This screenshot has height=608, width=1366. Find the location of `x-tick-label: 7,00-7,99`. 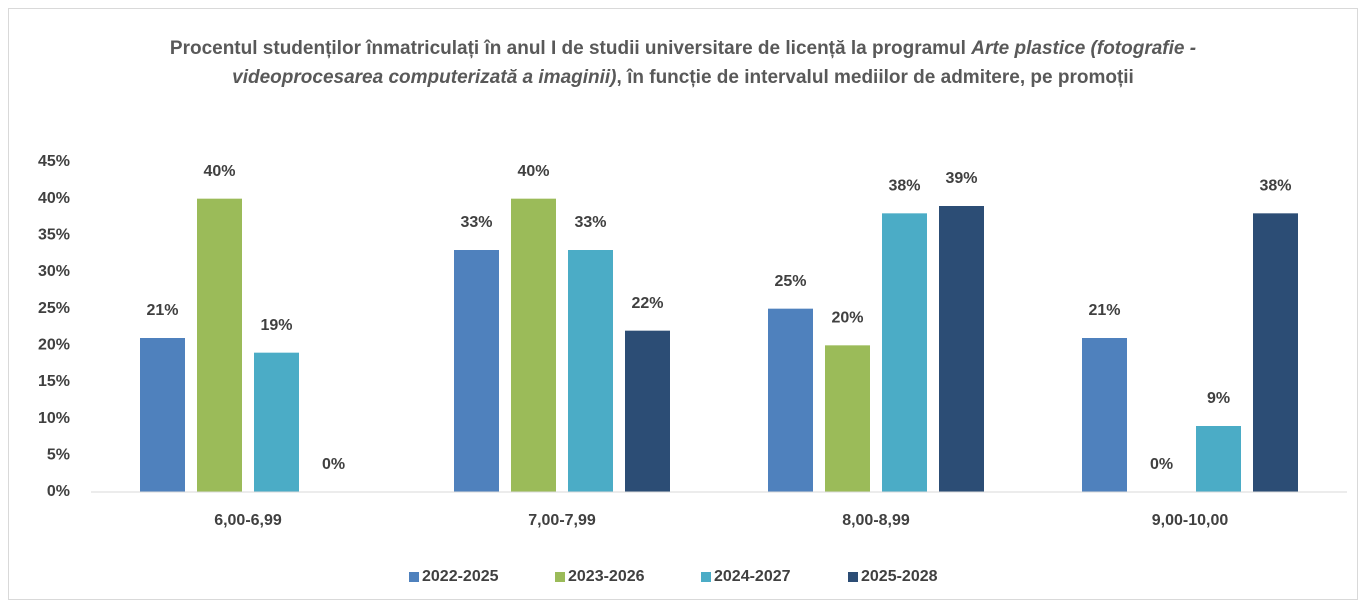

x-tick-label: 7,00-7,99 is located at coordinates (562, 520).